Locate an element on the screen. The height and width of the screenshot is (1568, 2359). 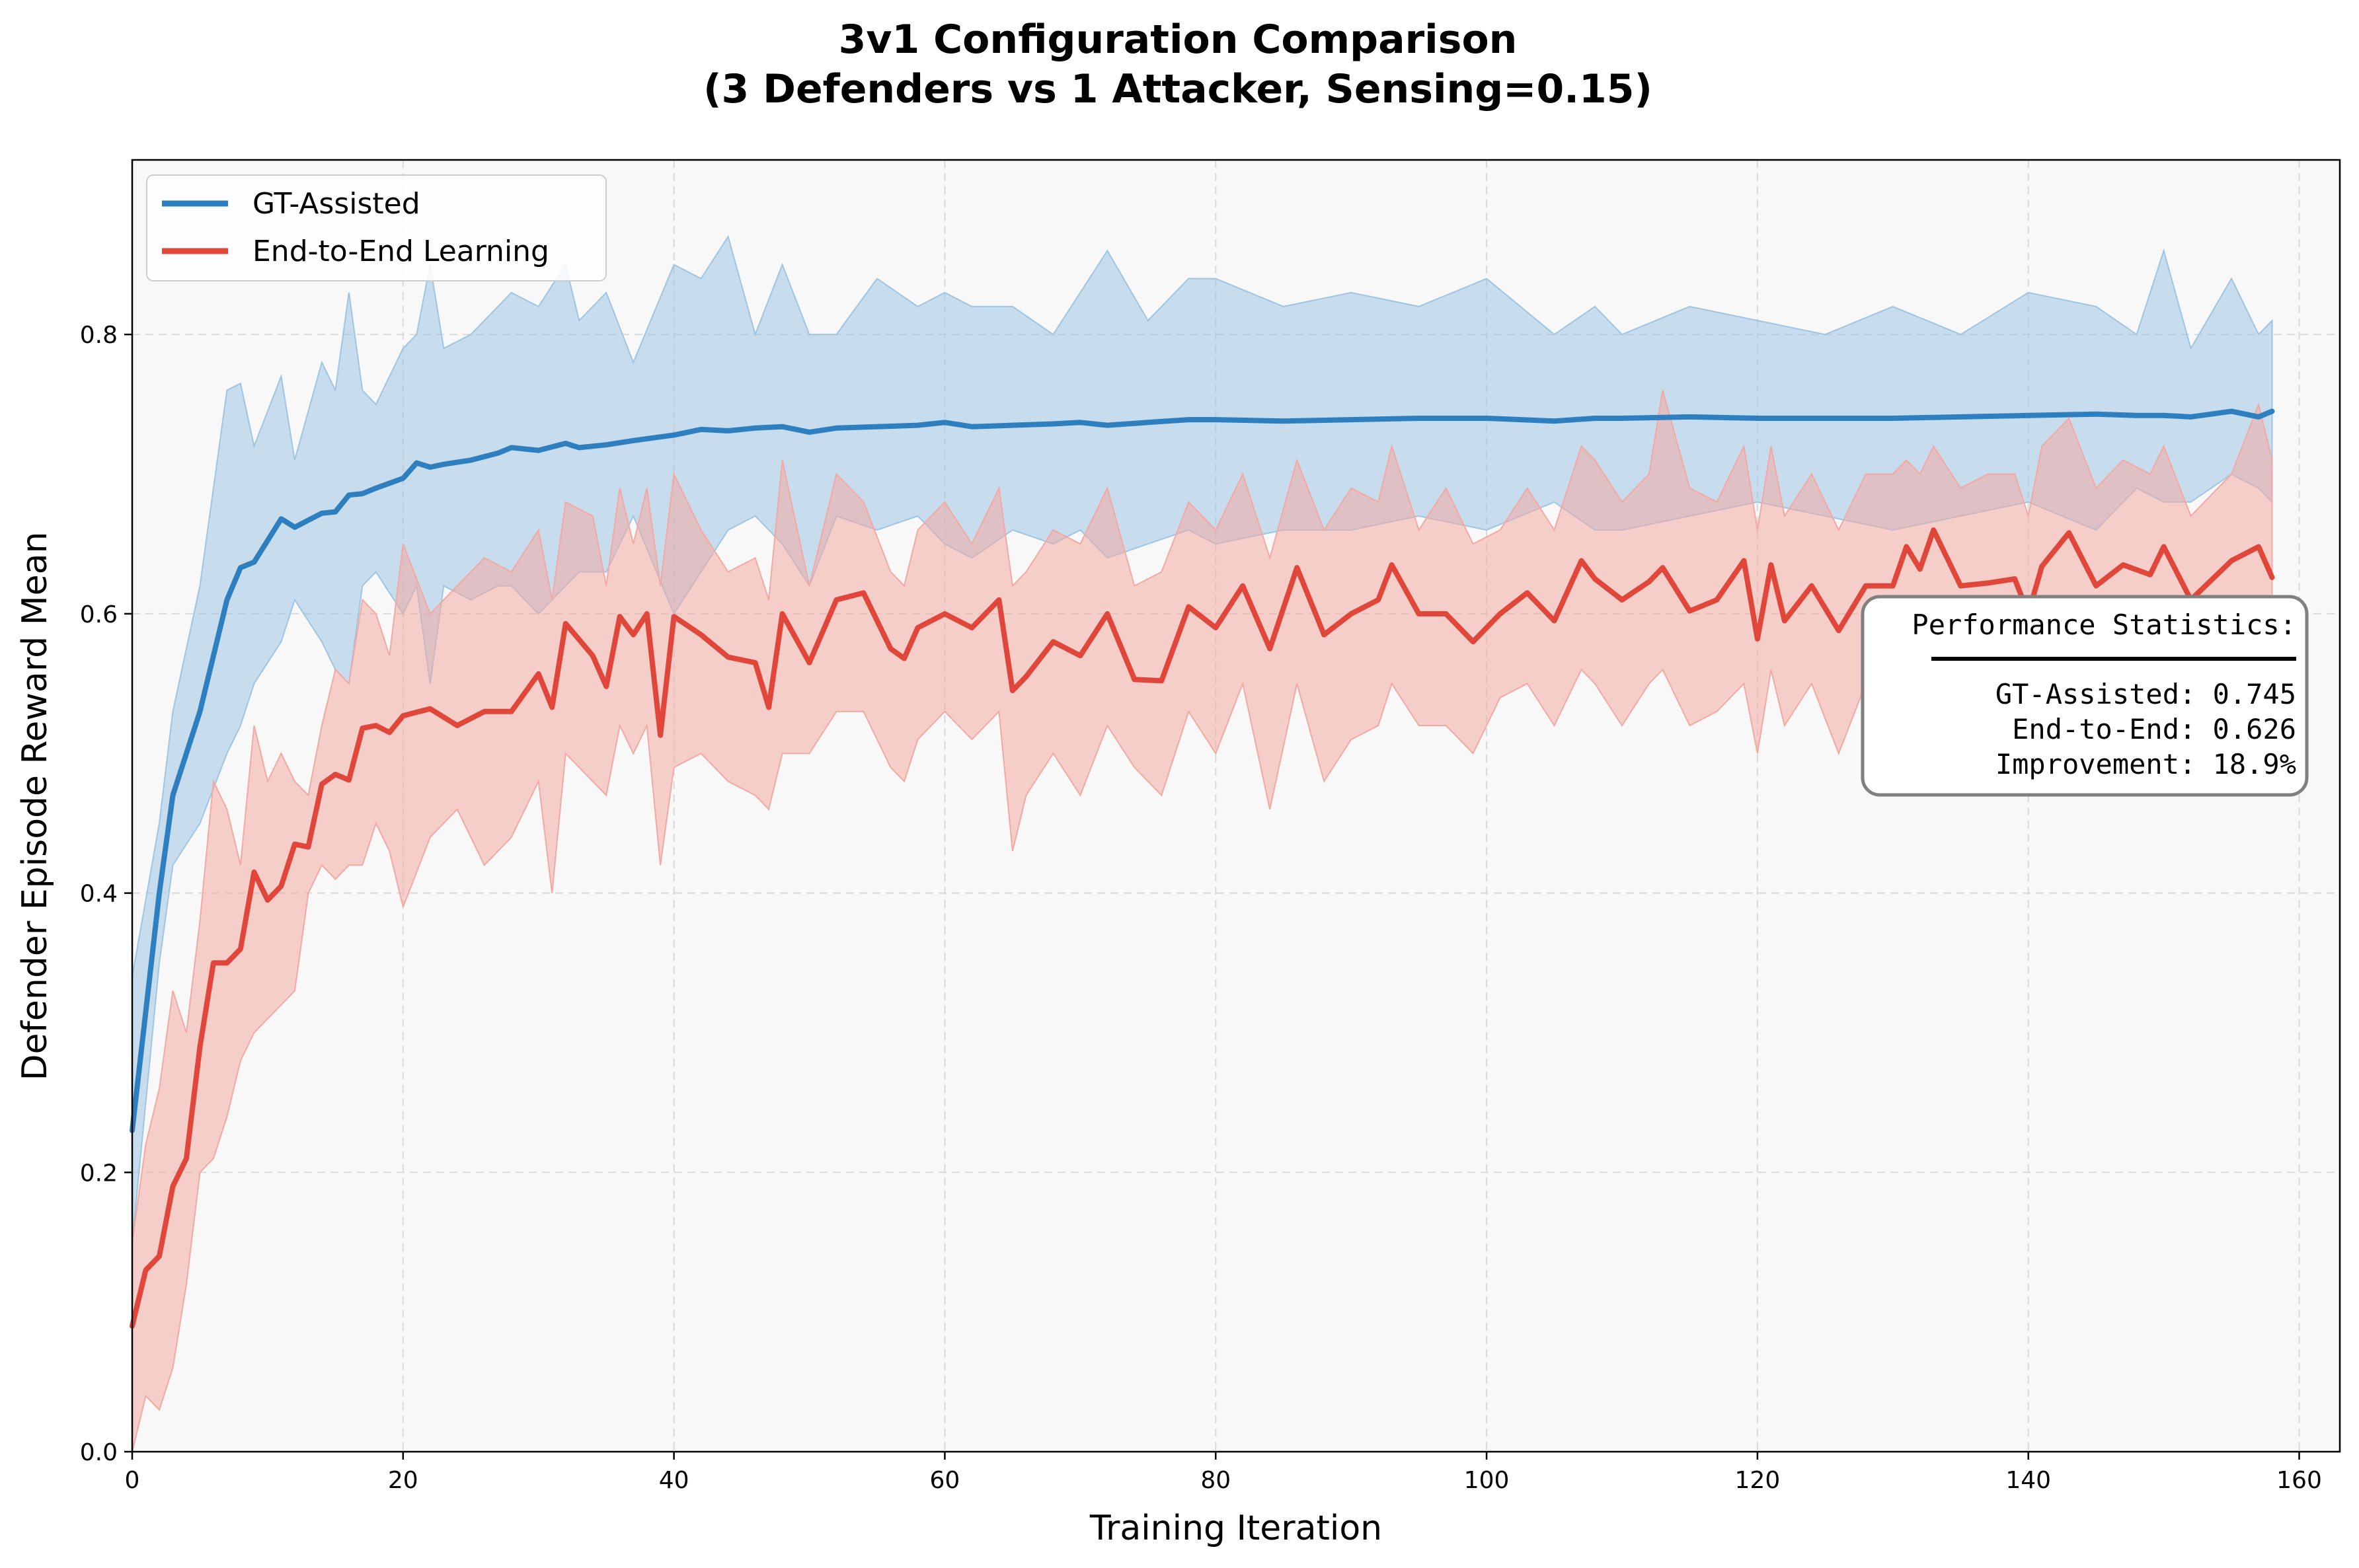
y-tick-label: 0.2 is located at coordinates (99, 1173).